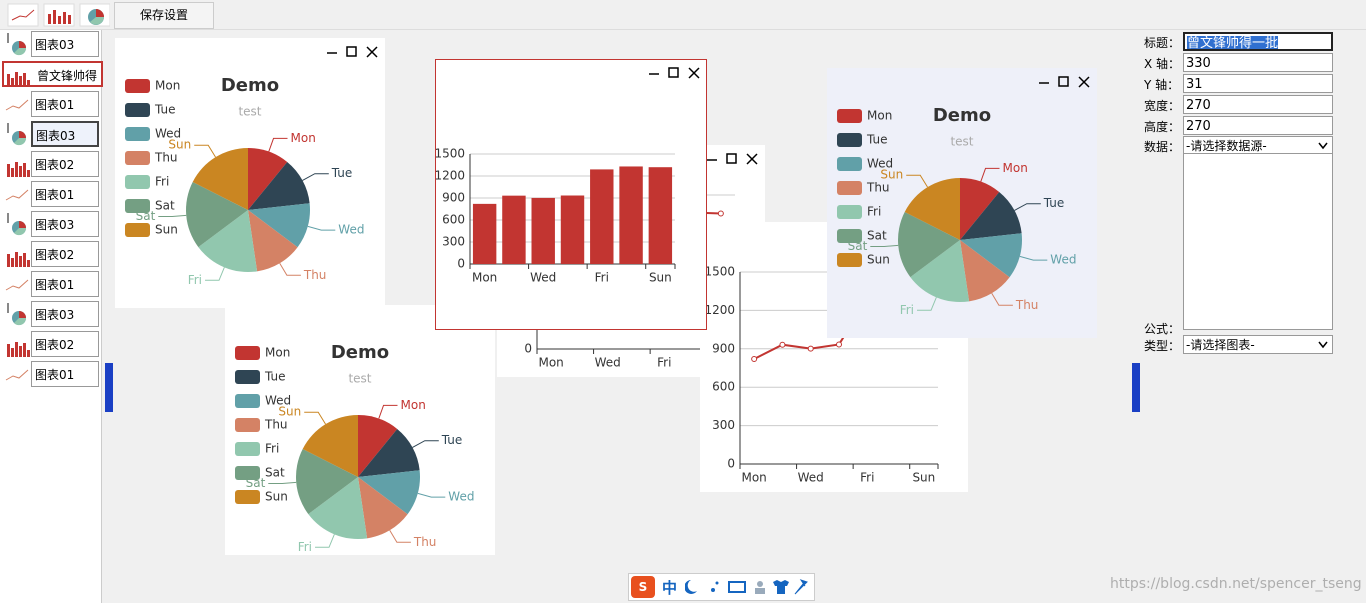 This screenshot has width=1366, height=603. Describe the element at coordinates (450, 154) in the screenshot. I see `y-tick-label: 1500` at that location.